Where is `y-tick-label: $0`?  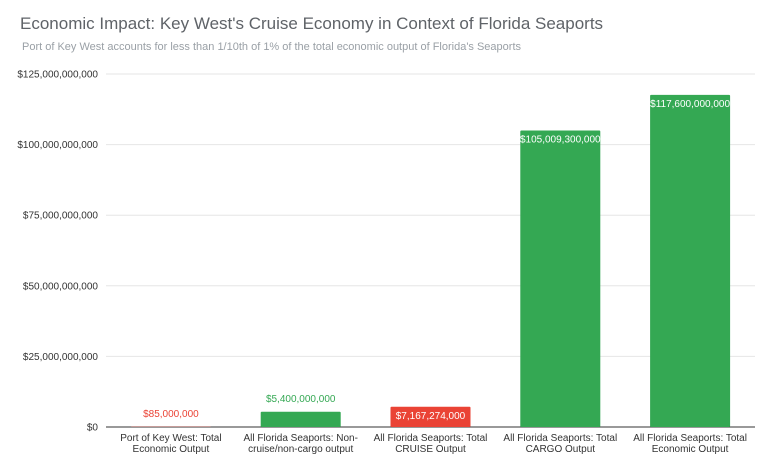
y-tick-label: $0 is located at coordinates (93, 428).